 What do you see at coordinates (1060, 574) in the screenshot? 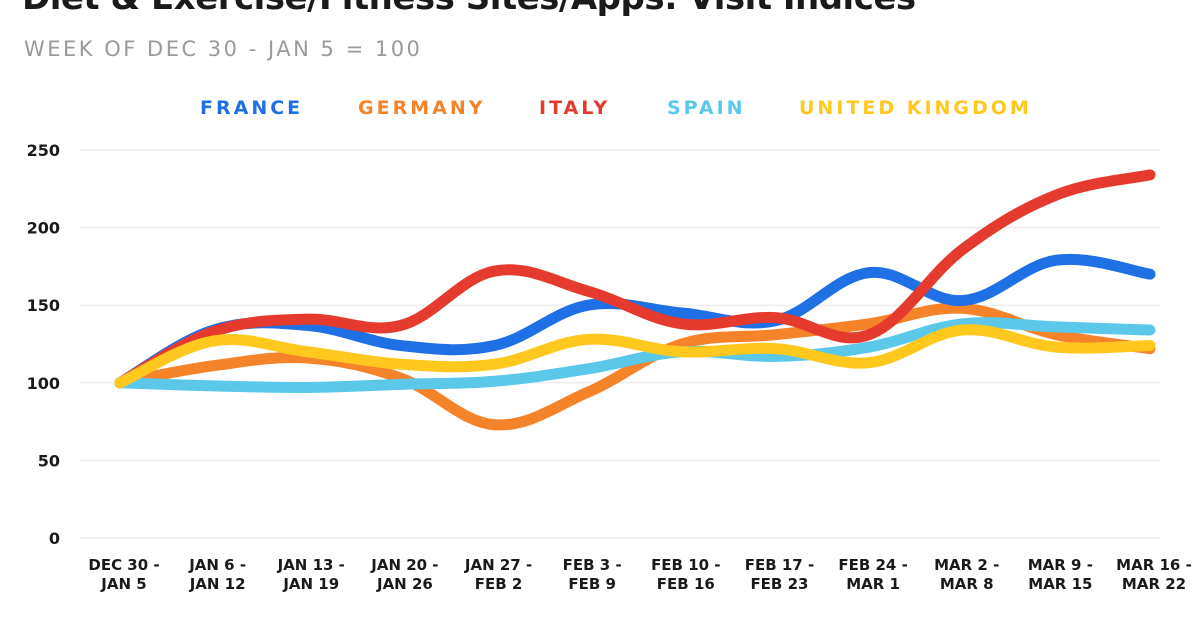
I see `x-tick-label-10: MAR 9 -MAR 15` at bounding box center [1060, 574].